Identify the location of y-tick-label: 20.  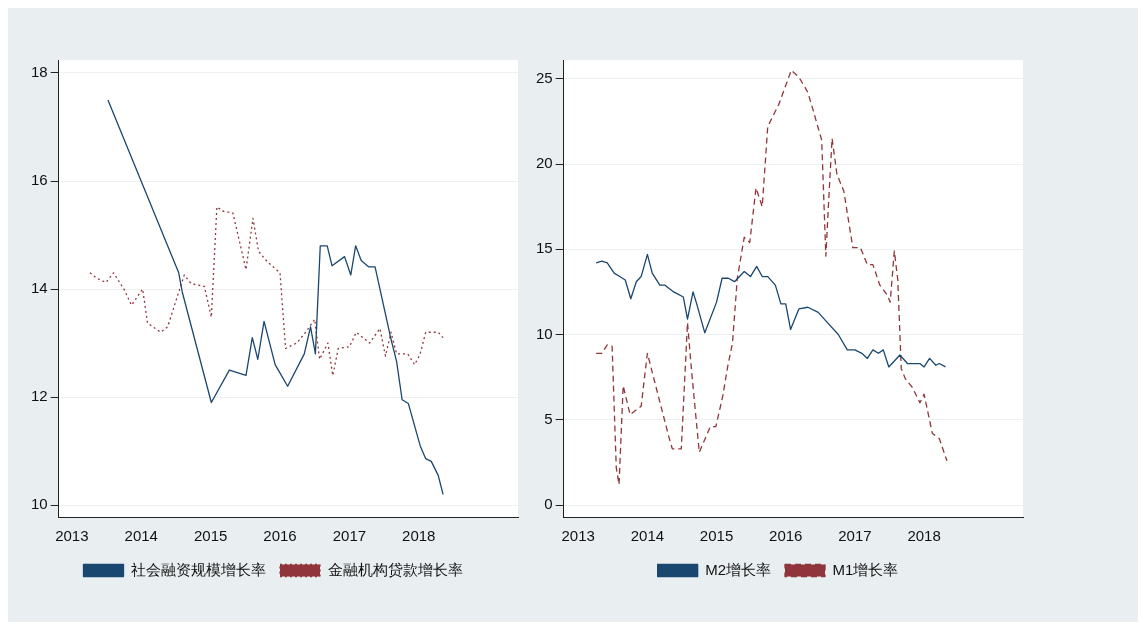
(544, 163).